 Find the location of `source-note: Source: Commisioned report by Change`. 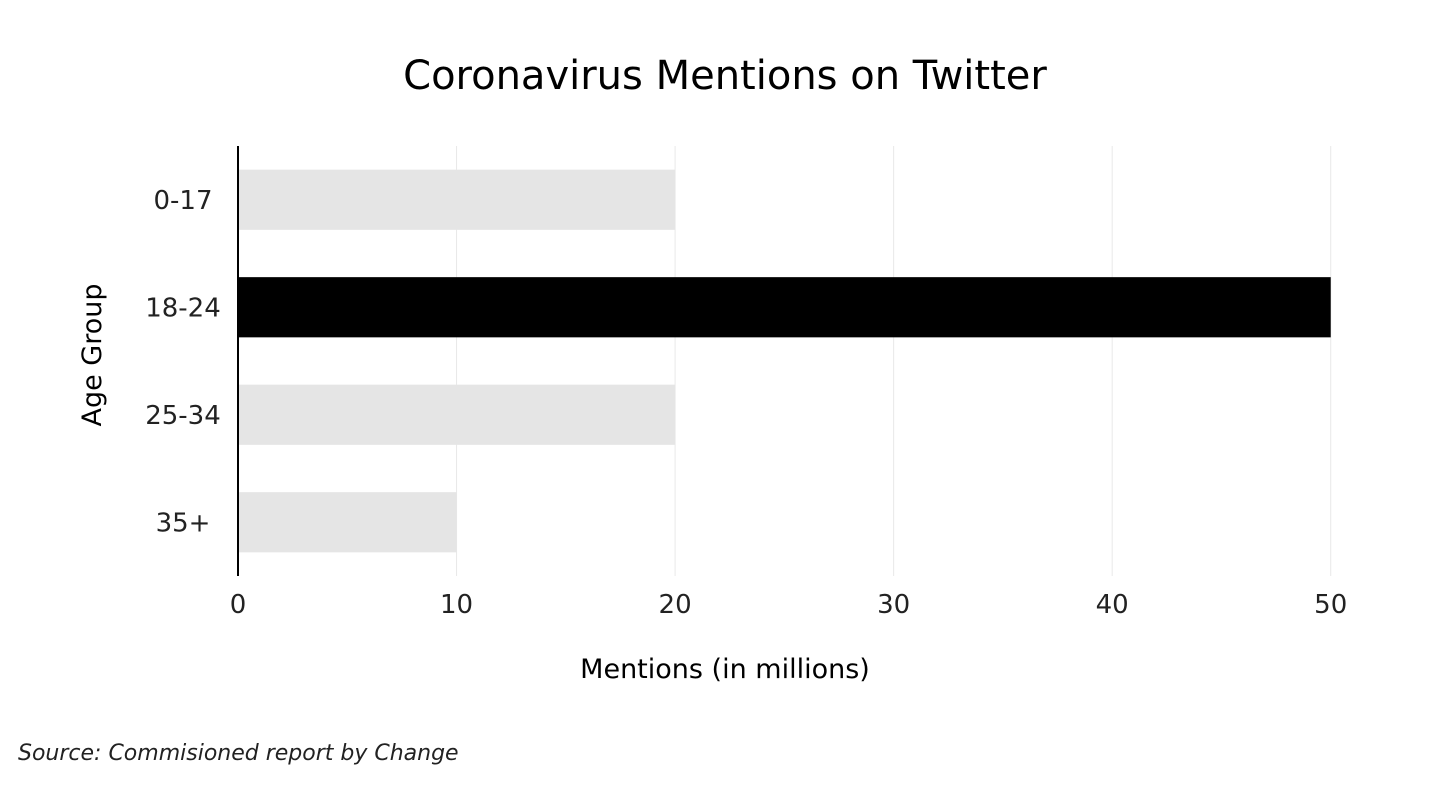

source-note: Source: Commisioned report by Change is located at coordinates (238, 753).